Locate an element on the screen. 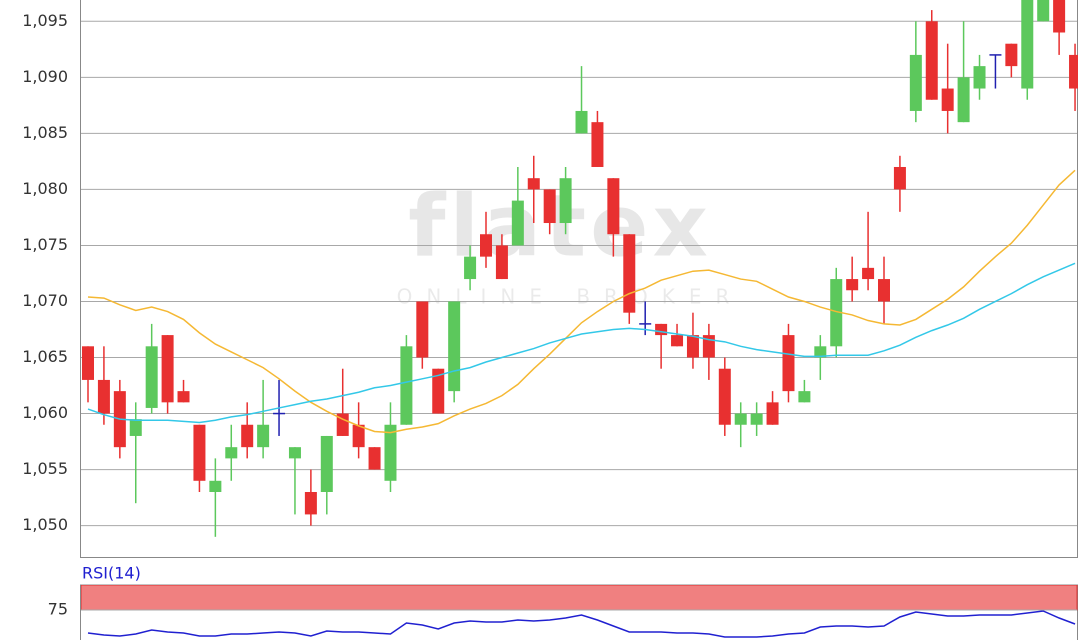  y-tick-label: 1,065 is located at coordinates (45, 356).